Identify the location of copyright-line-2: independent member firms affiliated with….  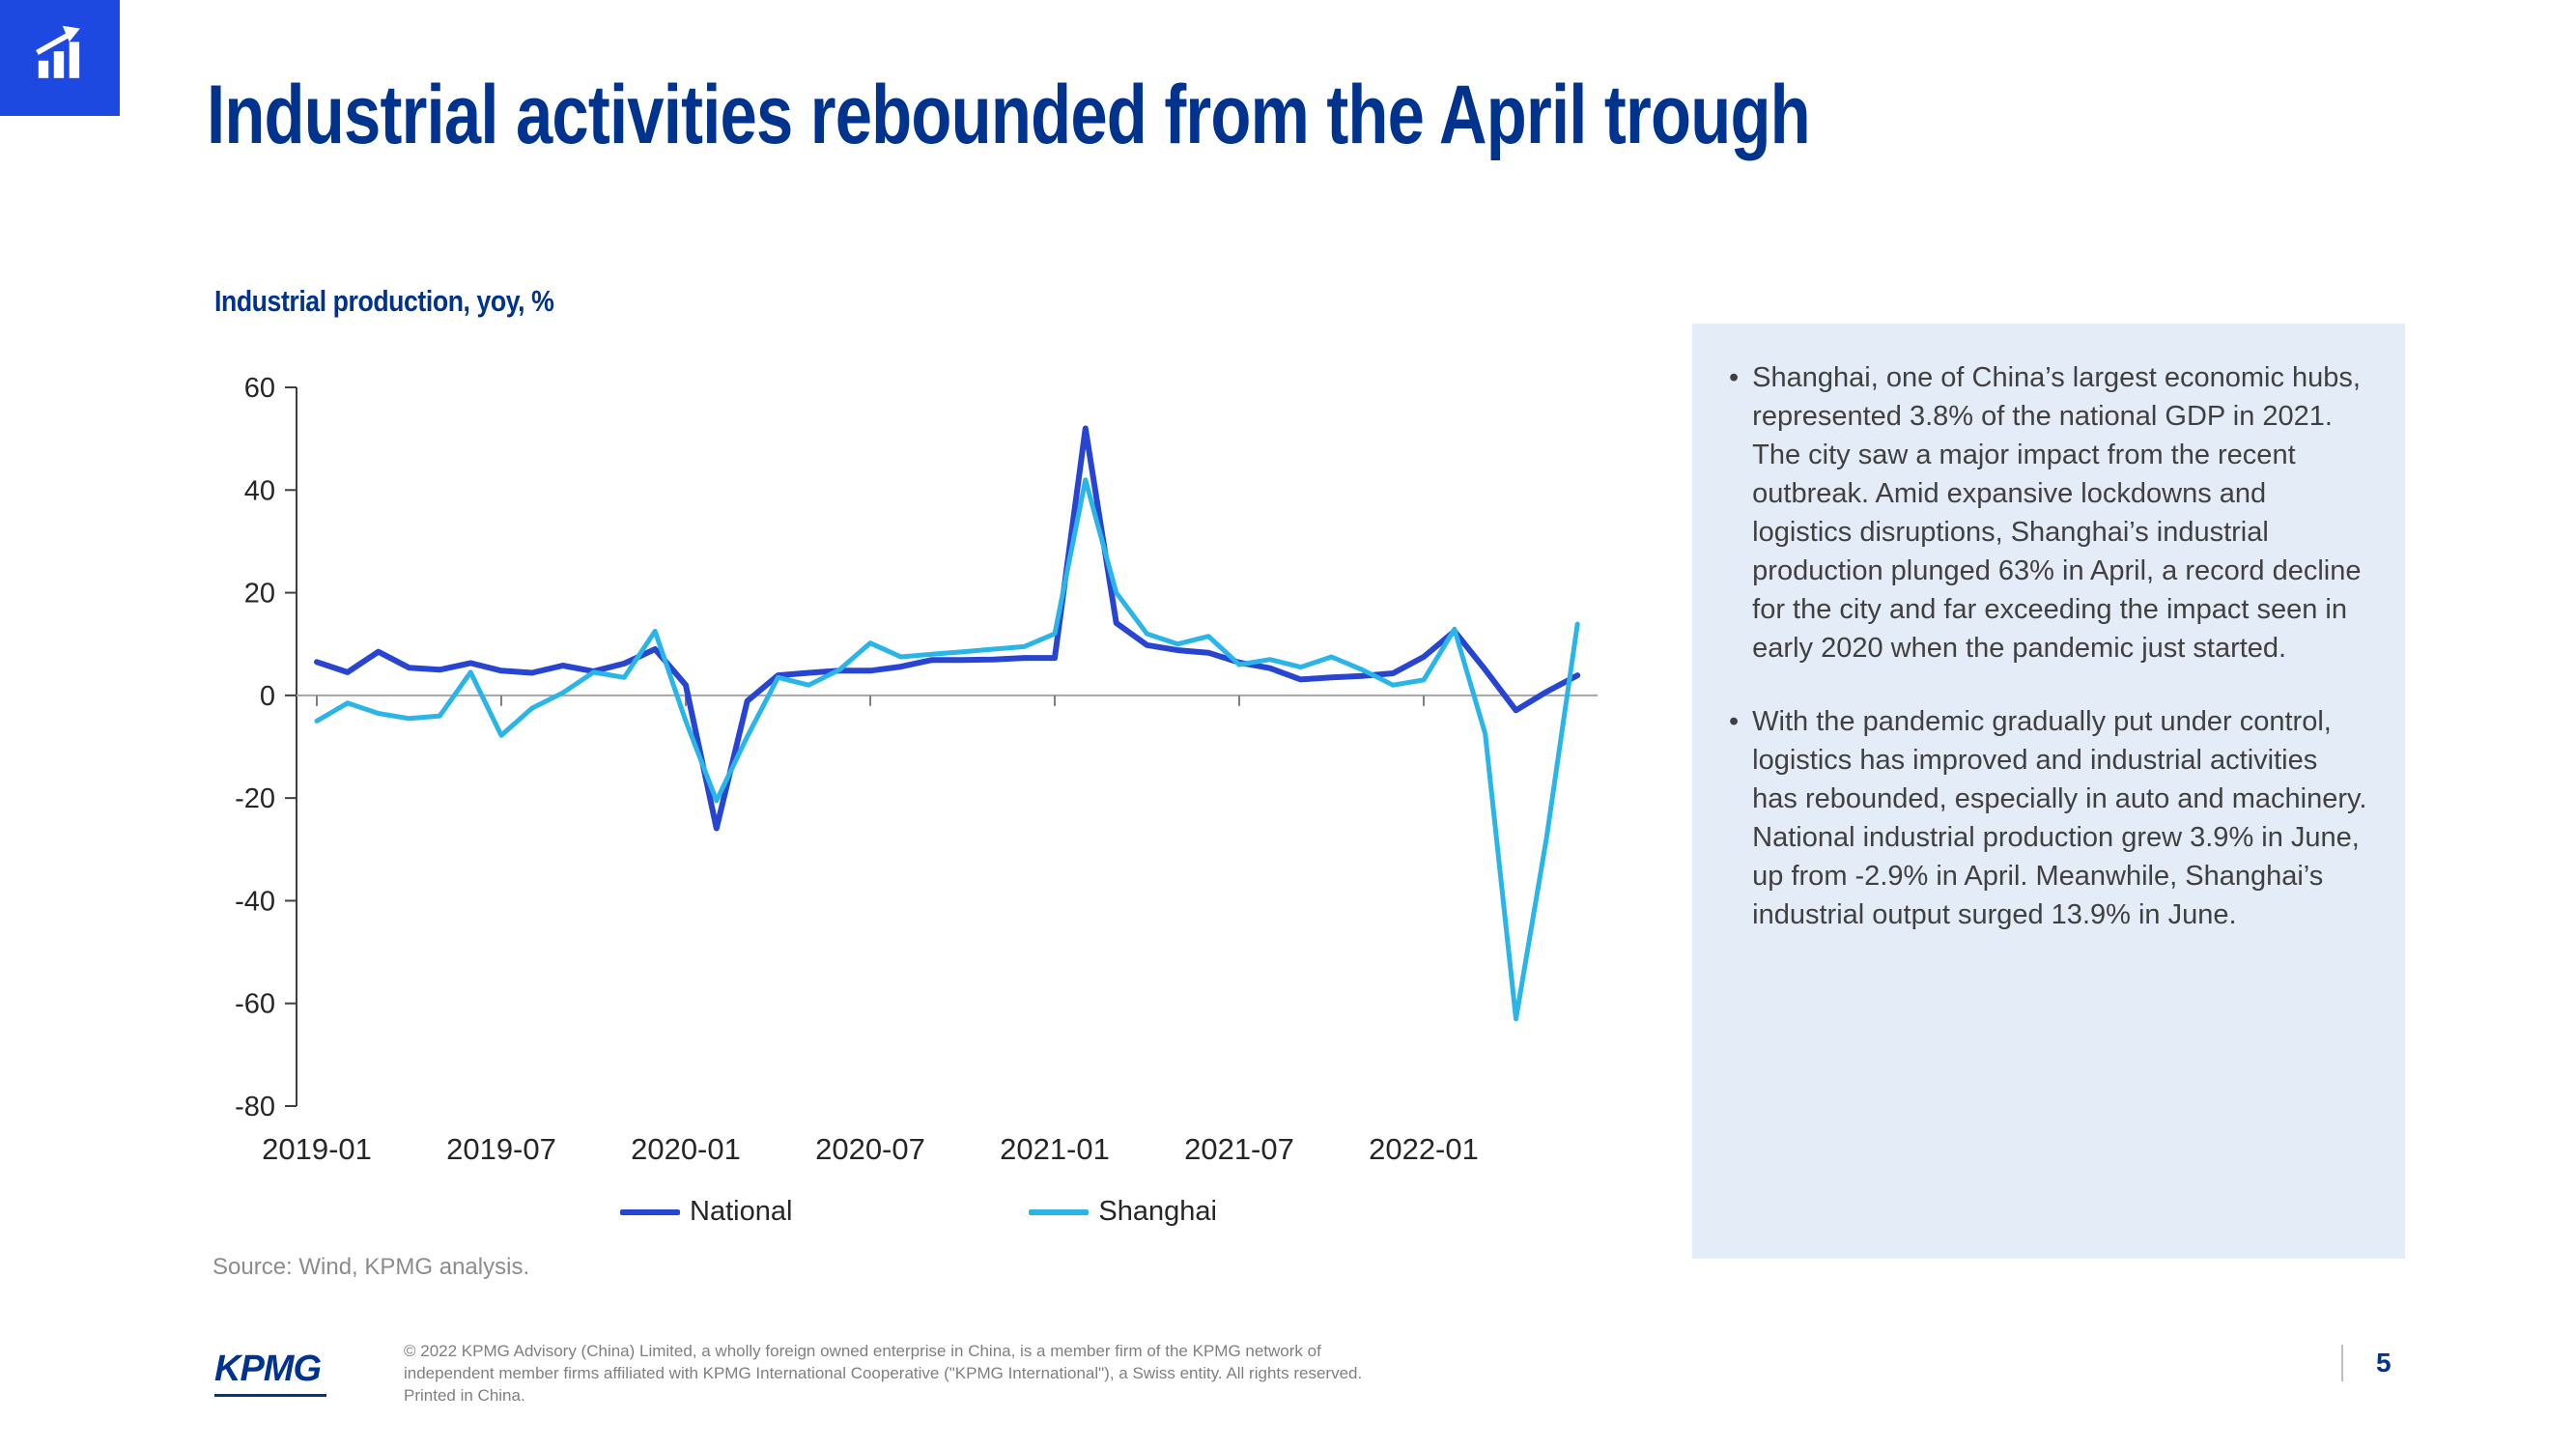
(883, 1372).